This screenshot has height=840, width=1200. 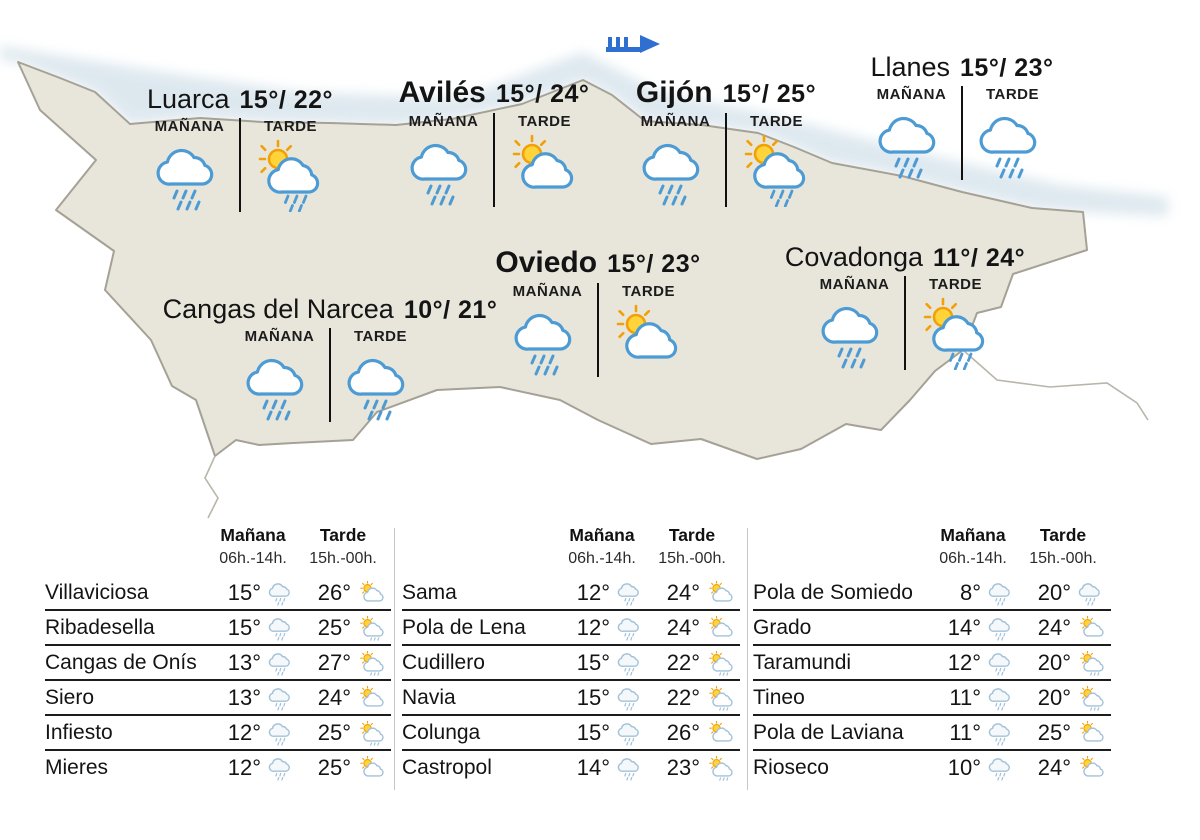 I want to click on table-row: Castropol 14° 23°, so click(x=571, y=766).